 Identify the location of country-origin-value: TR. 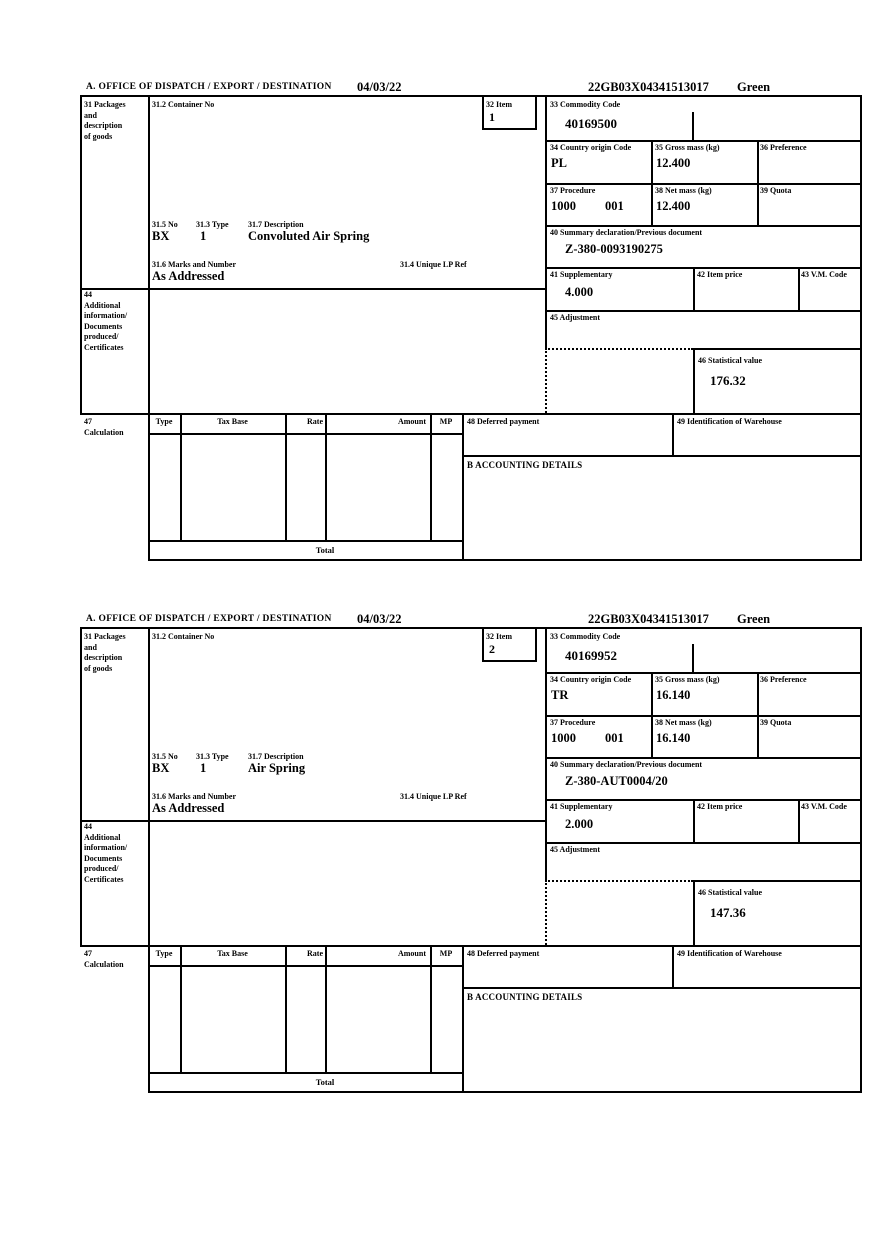
(560, 695).